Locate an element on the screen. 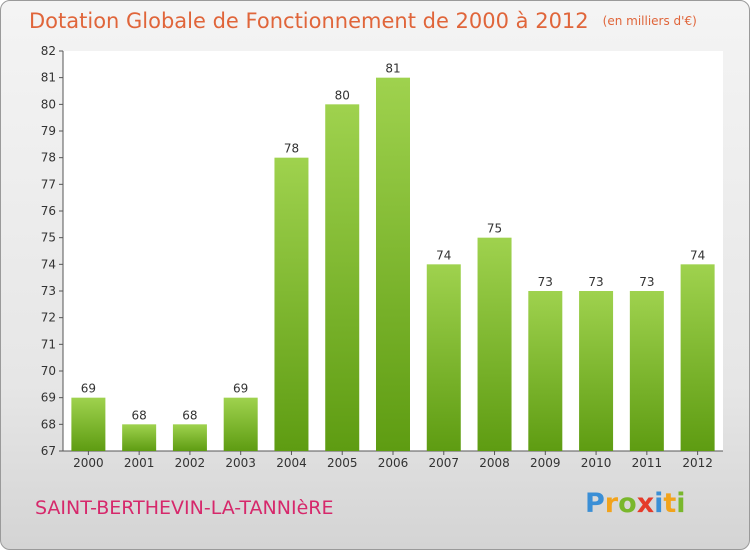 The image size is (750, 550). y-tick-label: 73 is located at coordinates (48, 291).